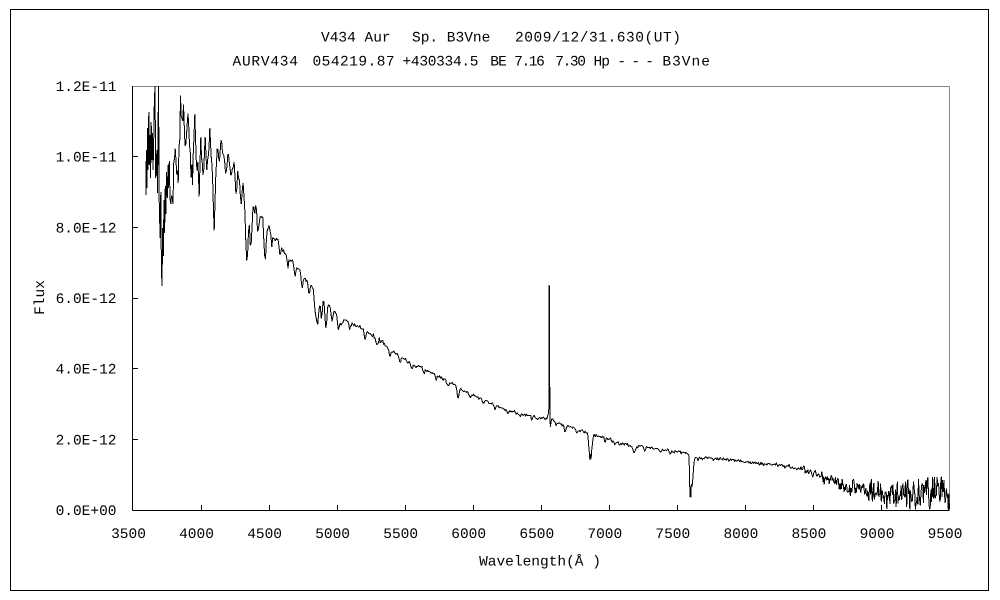 The width and height of the screenshot is (1000, 600). Describe the element at coordinates (41, 297) in the screenshot. I see `svg-text: Flux` at that location.